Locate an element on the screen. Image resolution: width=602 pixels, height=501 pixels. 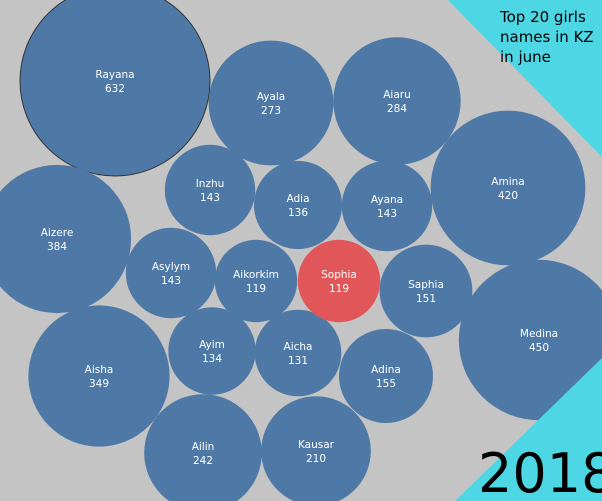
bubble-circle-aikorkim is located at coordinates (256, 281).